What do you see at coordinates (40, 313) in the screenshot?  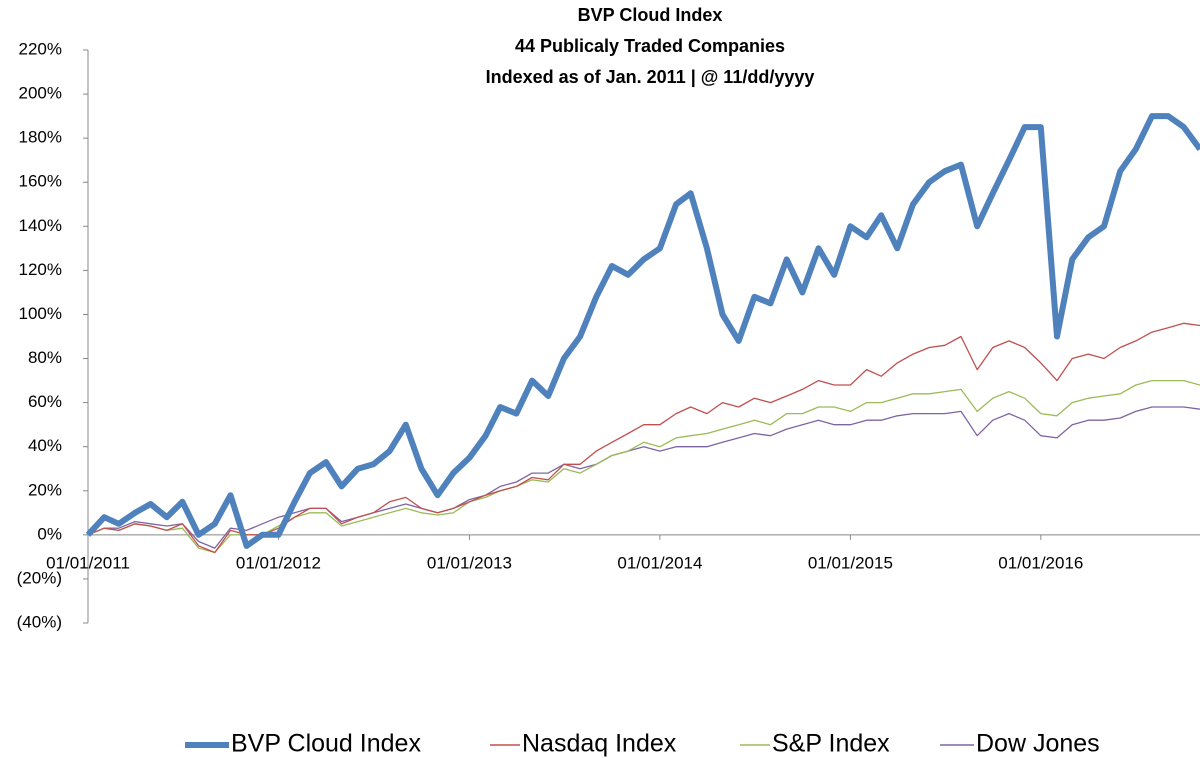 I see `y-tick-label: 100%` at bounding box center [40, 313].